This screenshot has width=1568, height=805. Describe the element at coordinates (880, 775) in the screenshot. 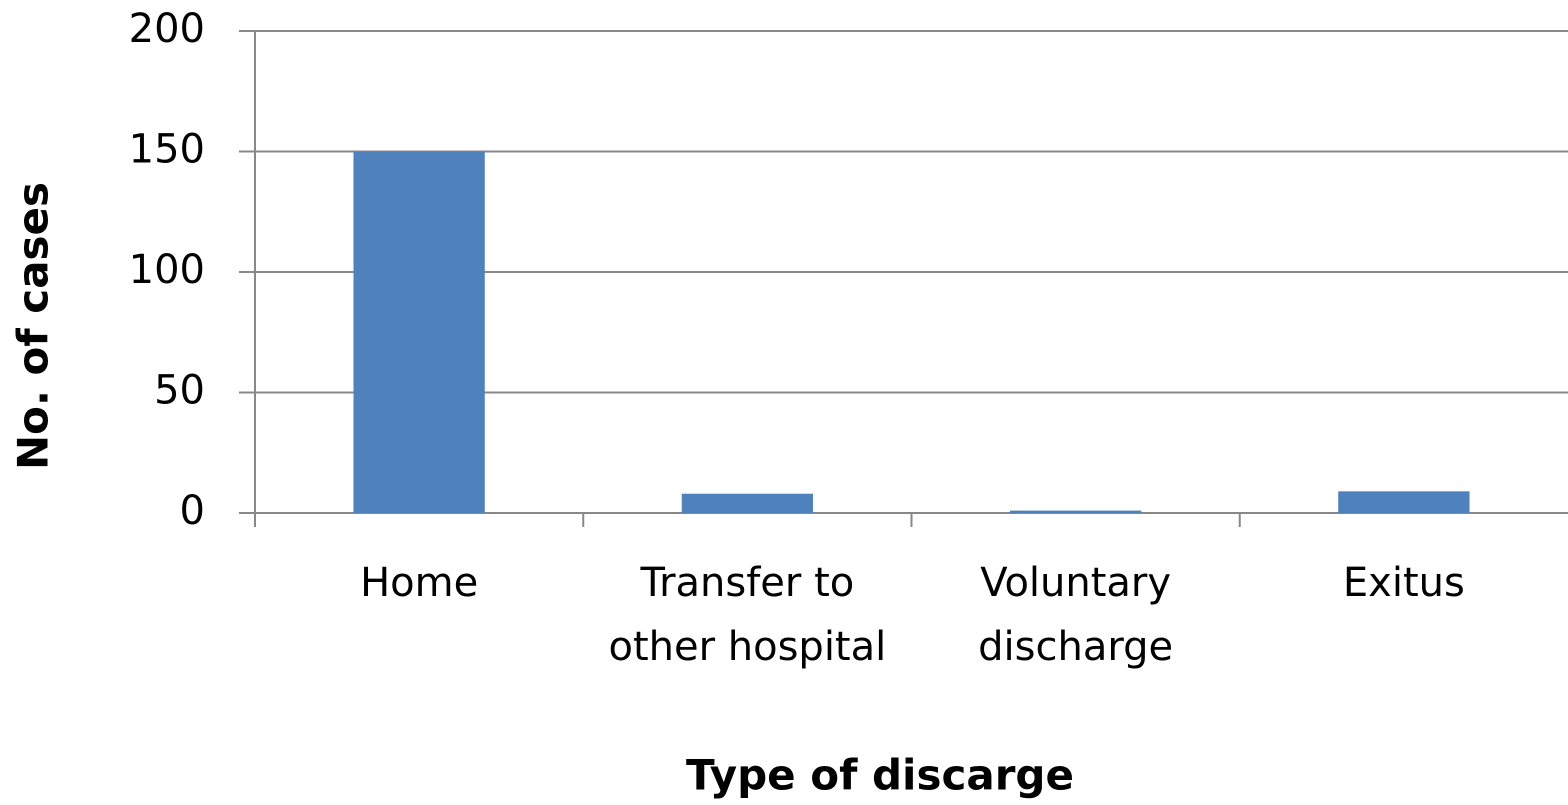

I see `x-axis-label: Type of discarge` at that location.